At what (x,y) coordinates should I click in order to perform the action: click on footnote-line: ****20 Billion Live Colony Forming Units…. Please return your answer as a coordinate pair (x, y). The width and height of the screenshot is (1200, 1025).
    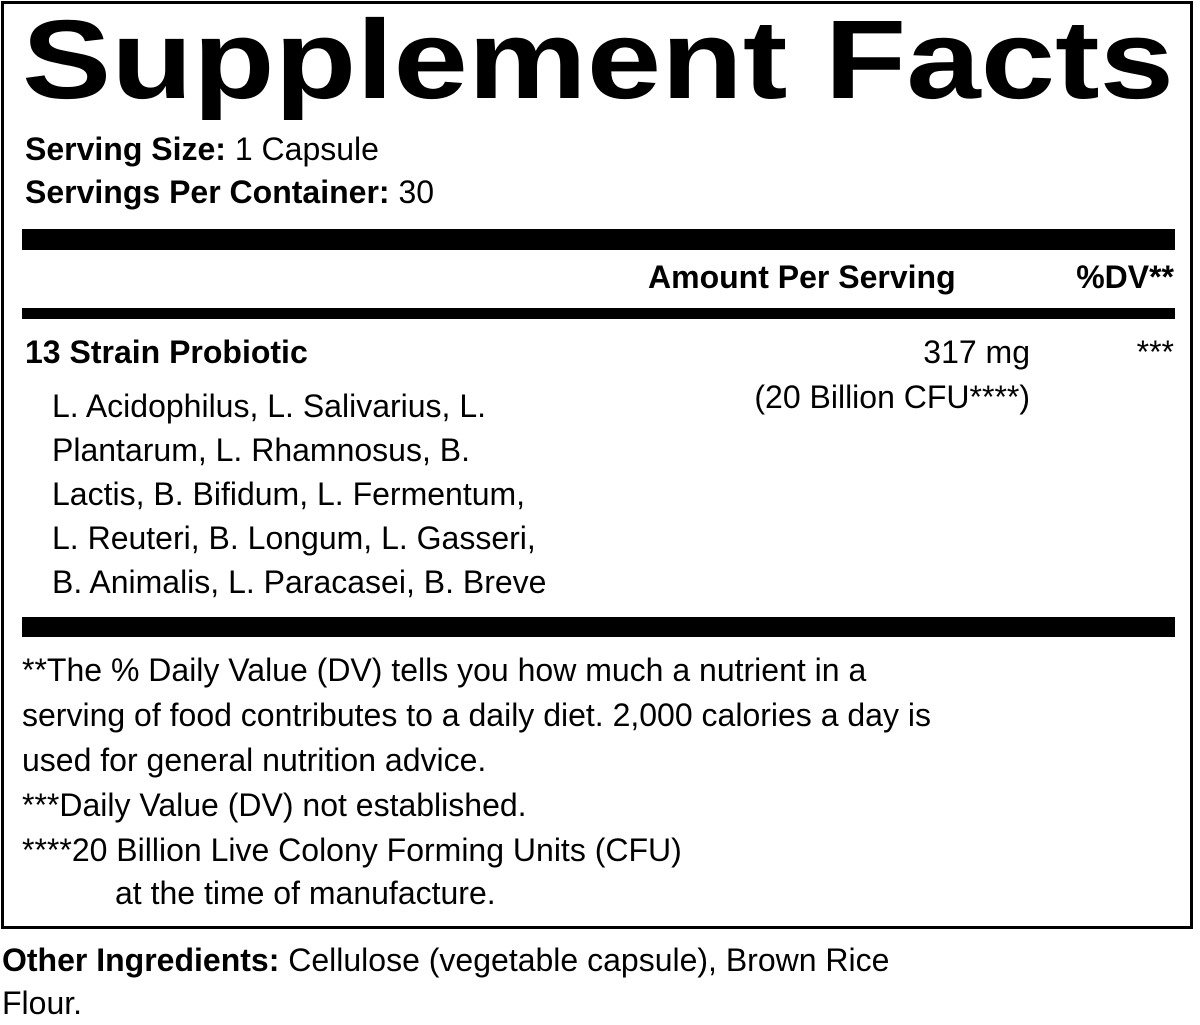
    Looking at the image, I should click on (352, 850).